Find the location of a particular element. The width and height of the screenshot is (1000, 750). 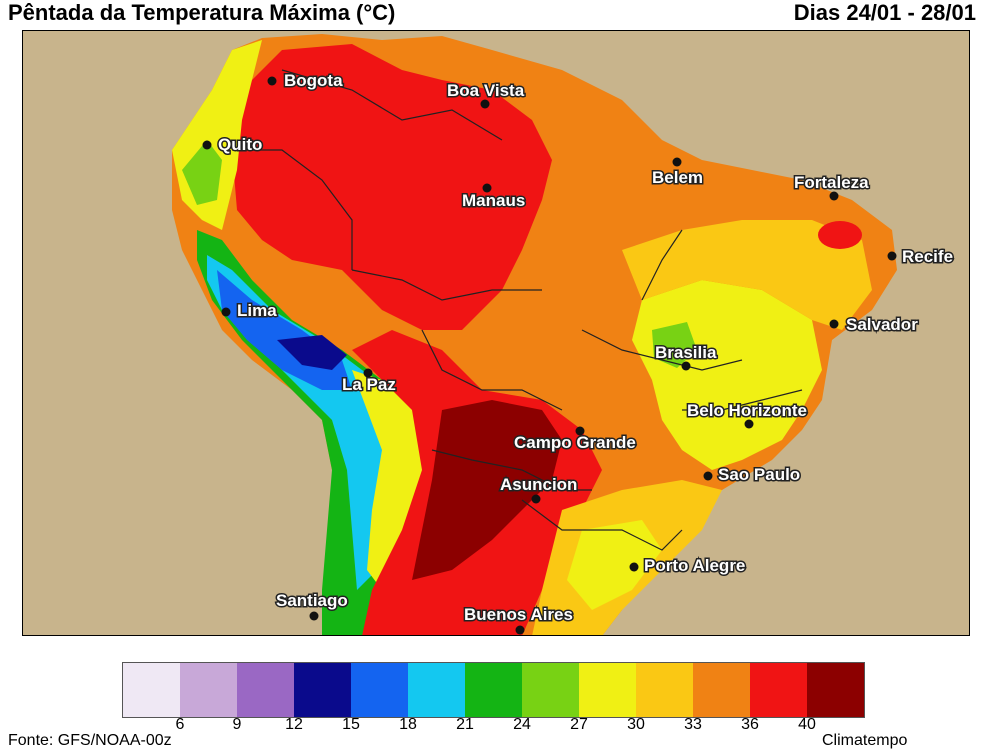

legend-tick-label: 15 is located at coordinates (351, 724).